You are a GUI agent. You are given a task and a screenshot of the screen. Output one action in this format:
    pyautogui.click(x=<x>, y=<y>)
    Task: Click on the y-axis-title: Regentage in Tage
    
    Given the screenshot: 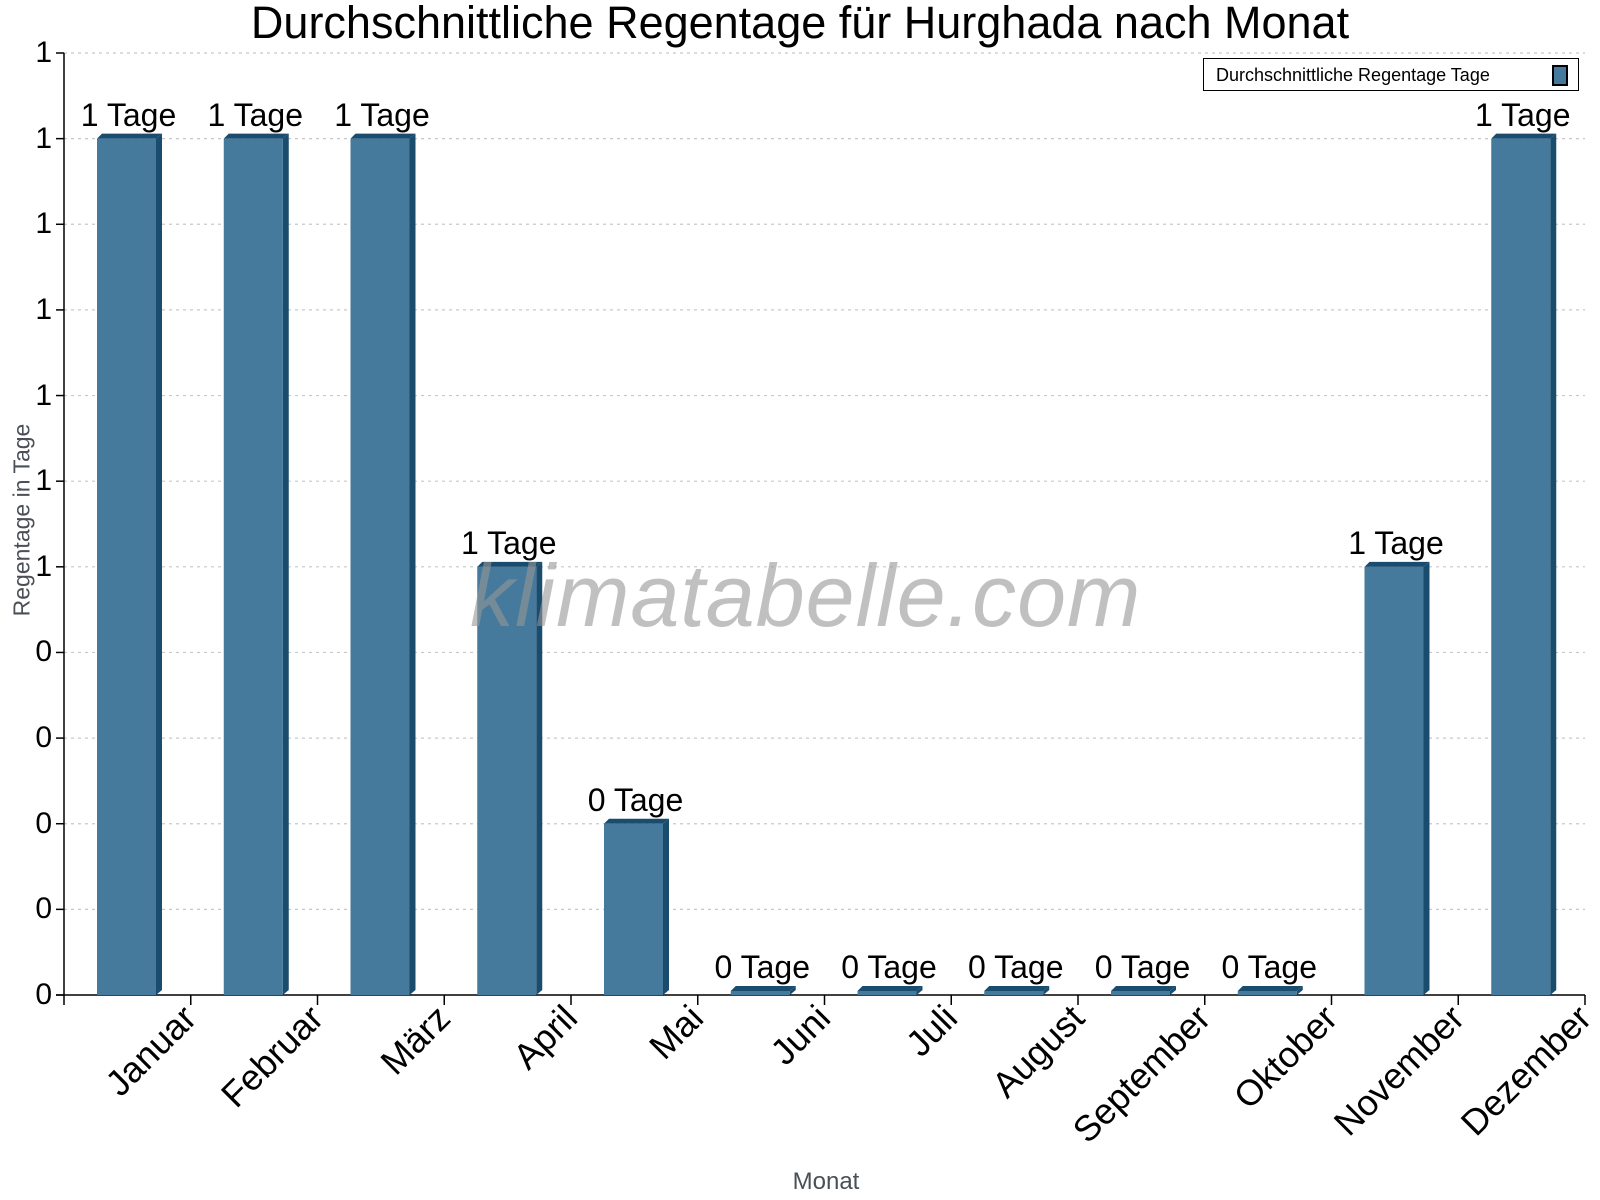 What is the action you would take?
    pyautogui.click(x=21, y=520)
    